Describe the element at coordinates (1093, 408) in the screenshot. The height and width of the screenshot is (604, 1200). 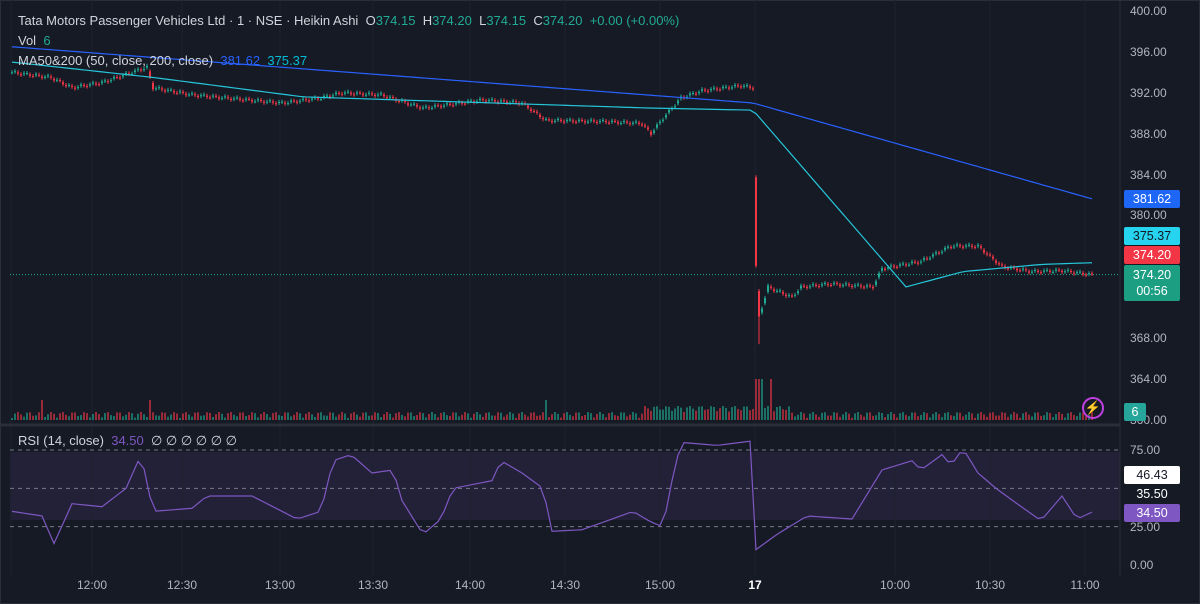
I see `lightning-icon: ⚡` at that location.